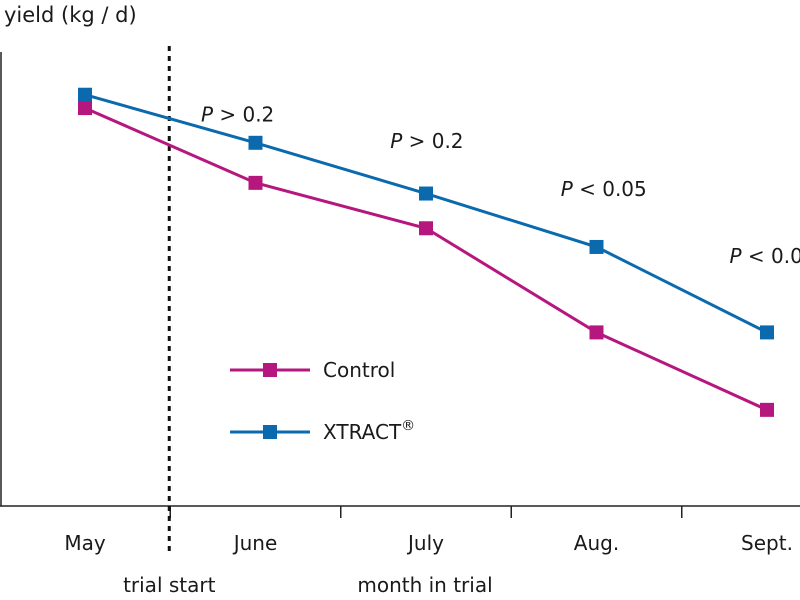 This screenshot has width=800, height=600. What do you see at coordinates (322, 431) in the screenshot?
I see `legend-item: XTRACT®` at bounding box center [322, 431].